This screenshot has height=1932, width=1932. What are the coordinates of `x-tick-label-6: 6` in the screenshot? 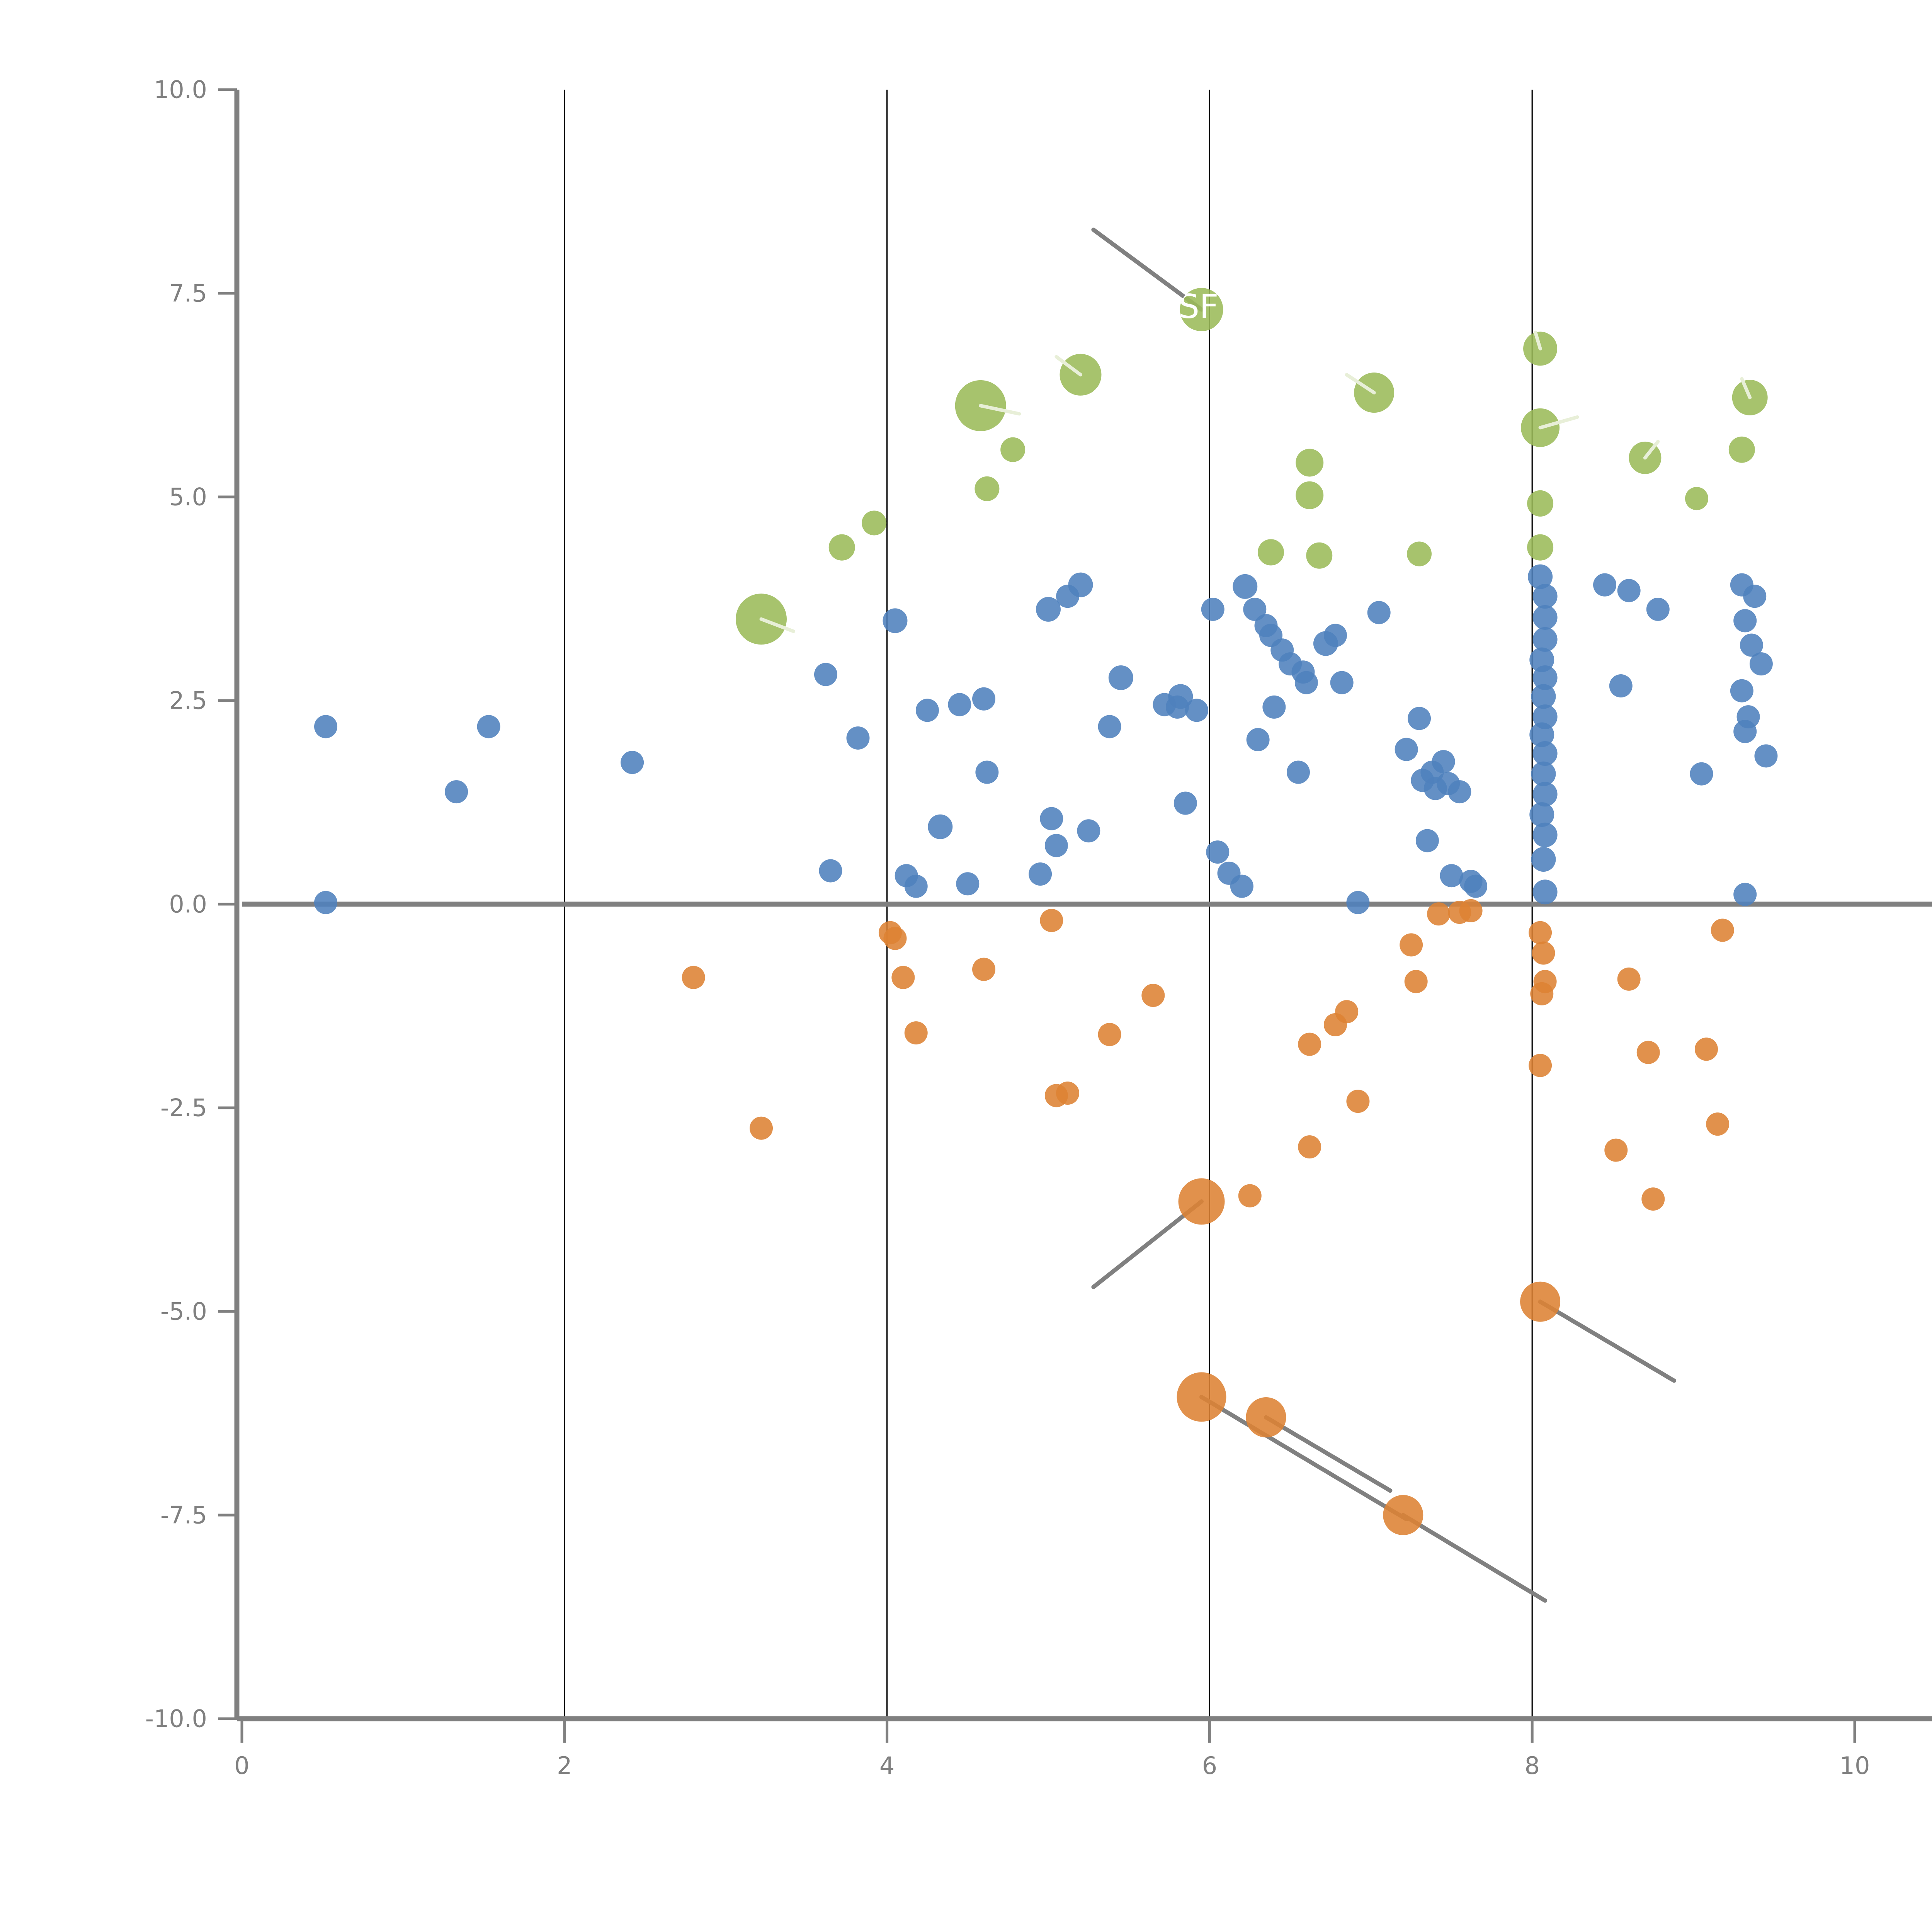 It's located at (1210, 1766).